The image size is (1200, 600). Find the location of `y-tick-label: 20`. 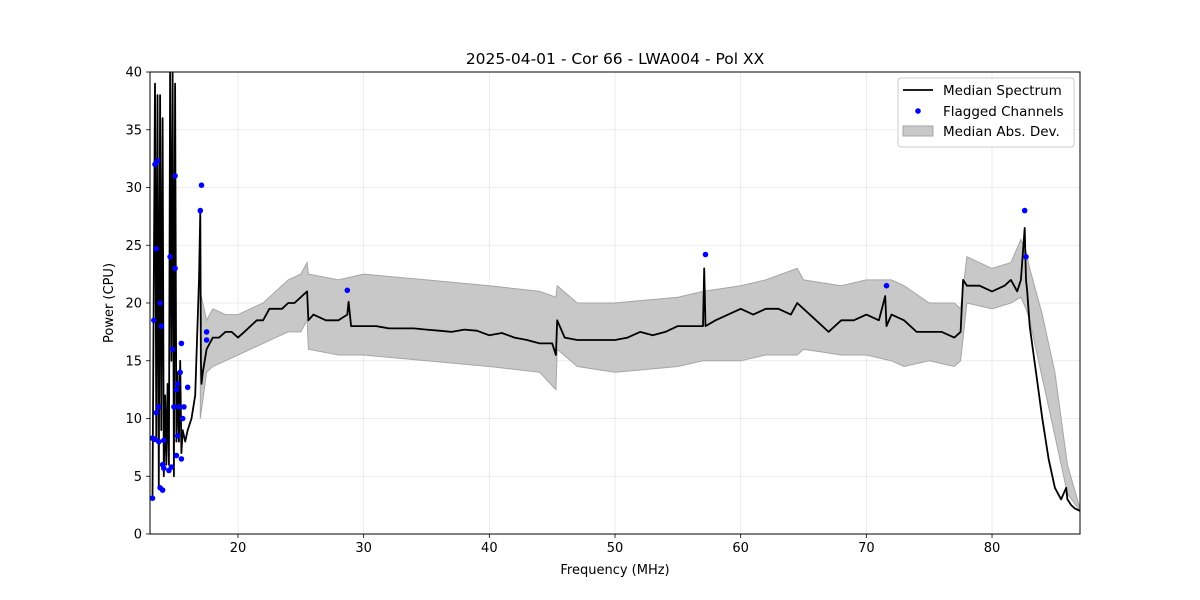

y-tick-label: 20 is located at coordinates (133, 304).